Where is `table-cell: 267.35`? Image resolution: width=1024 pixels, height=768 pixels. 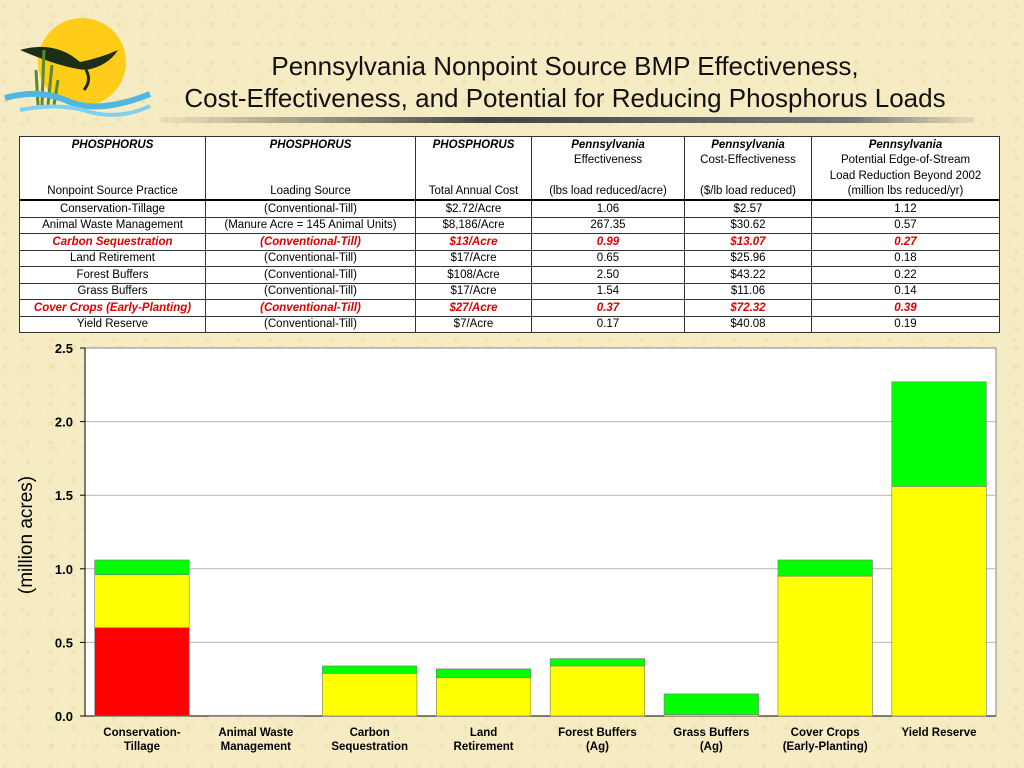
table-cell: 267.35 is located at coordinates (608, 225).